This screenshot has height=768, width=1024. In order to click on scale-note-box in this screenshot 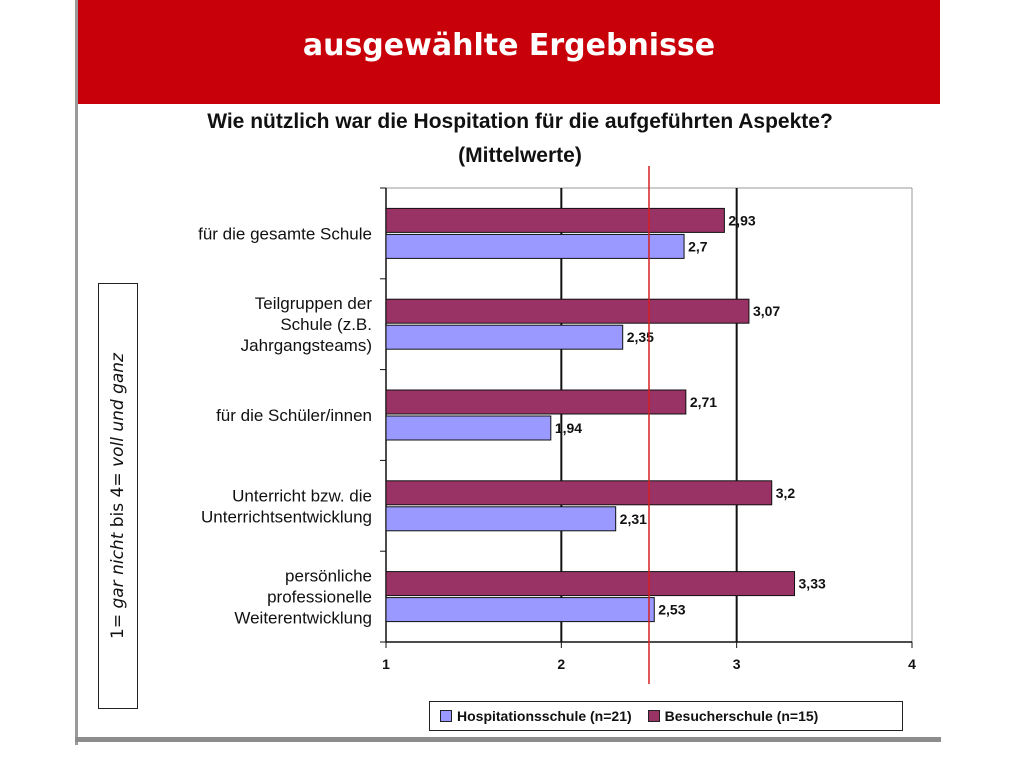, I will do `click(118, 496)`.